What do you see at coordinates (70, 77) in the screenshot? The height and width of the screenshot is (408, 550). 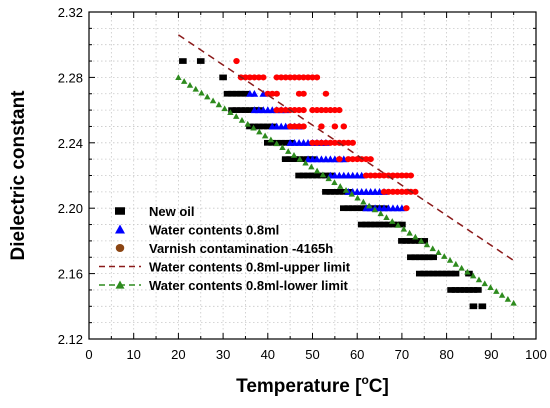 I see `y-tick-label: 2.28` at bounding box center [70, 77].